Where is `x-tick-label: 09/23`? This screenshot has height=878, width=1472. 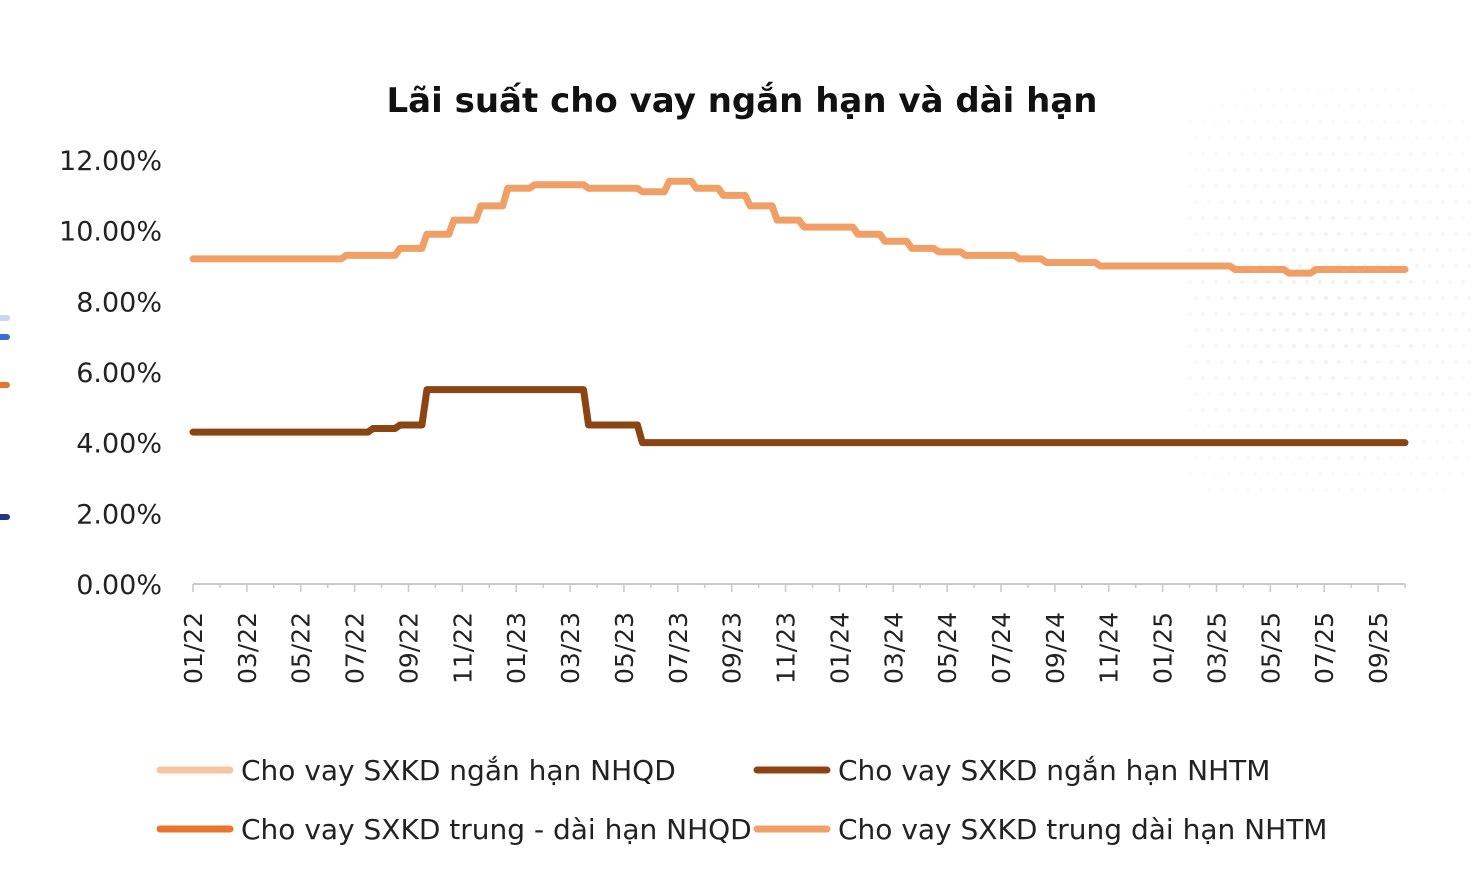
x-tick-label: 09/23 is located at coordinates (732, 648).